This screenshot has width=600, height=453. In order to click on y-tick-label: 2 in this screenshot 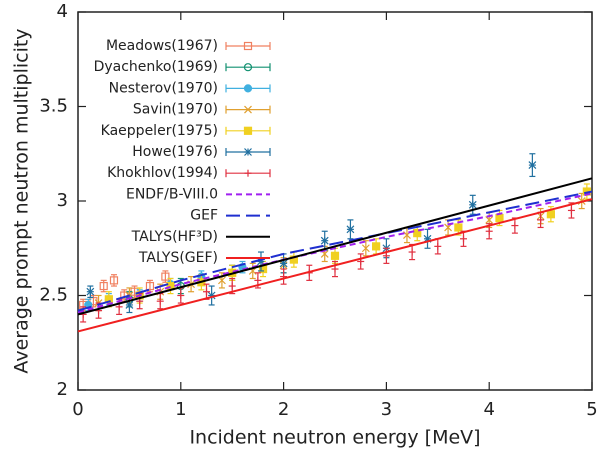, I will do `click(62, 389)`.